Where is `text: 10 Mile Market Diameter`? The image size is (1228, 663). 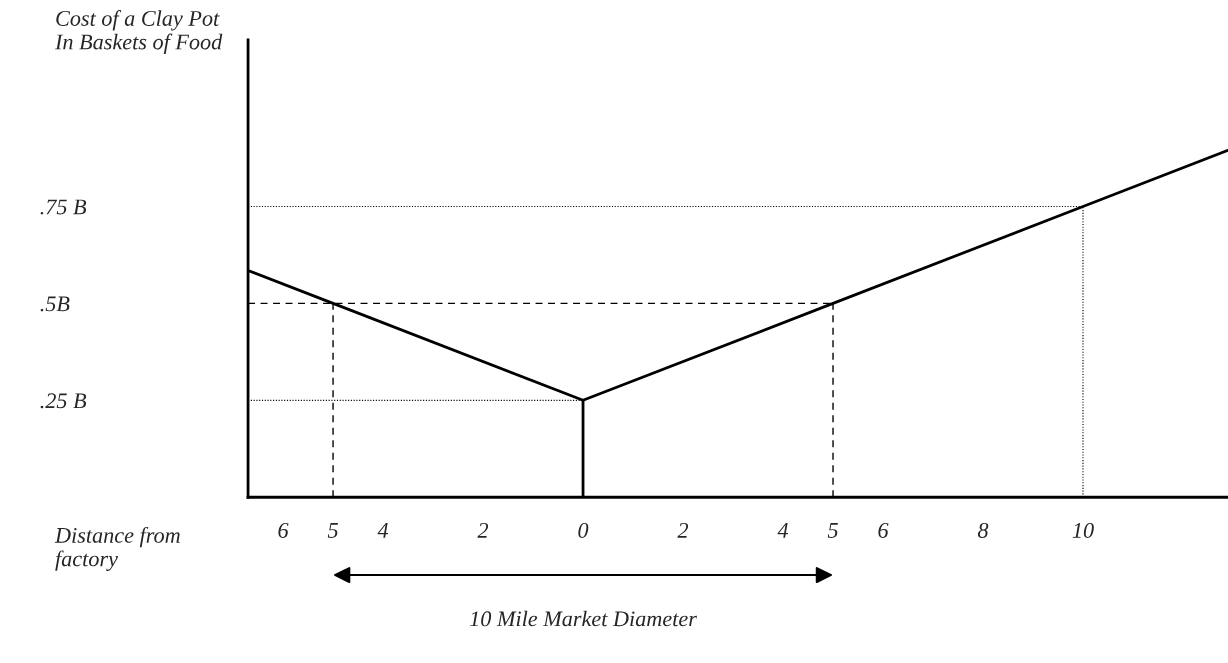
text: 10 Mile Market Diameter is located at coordinates (583, 618).